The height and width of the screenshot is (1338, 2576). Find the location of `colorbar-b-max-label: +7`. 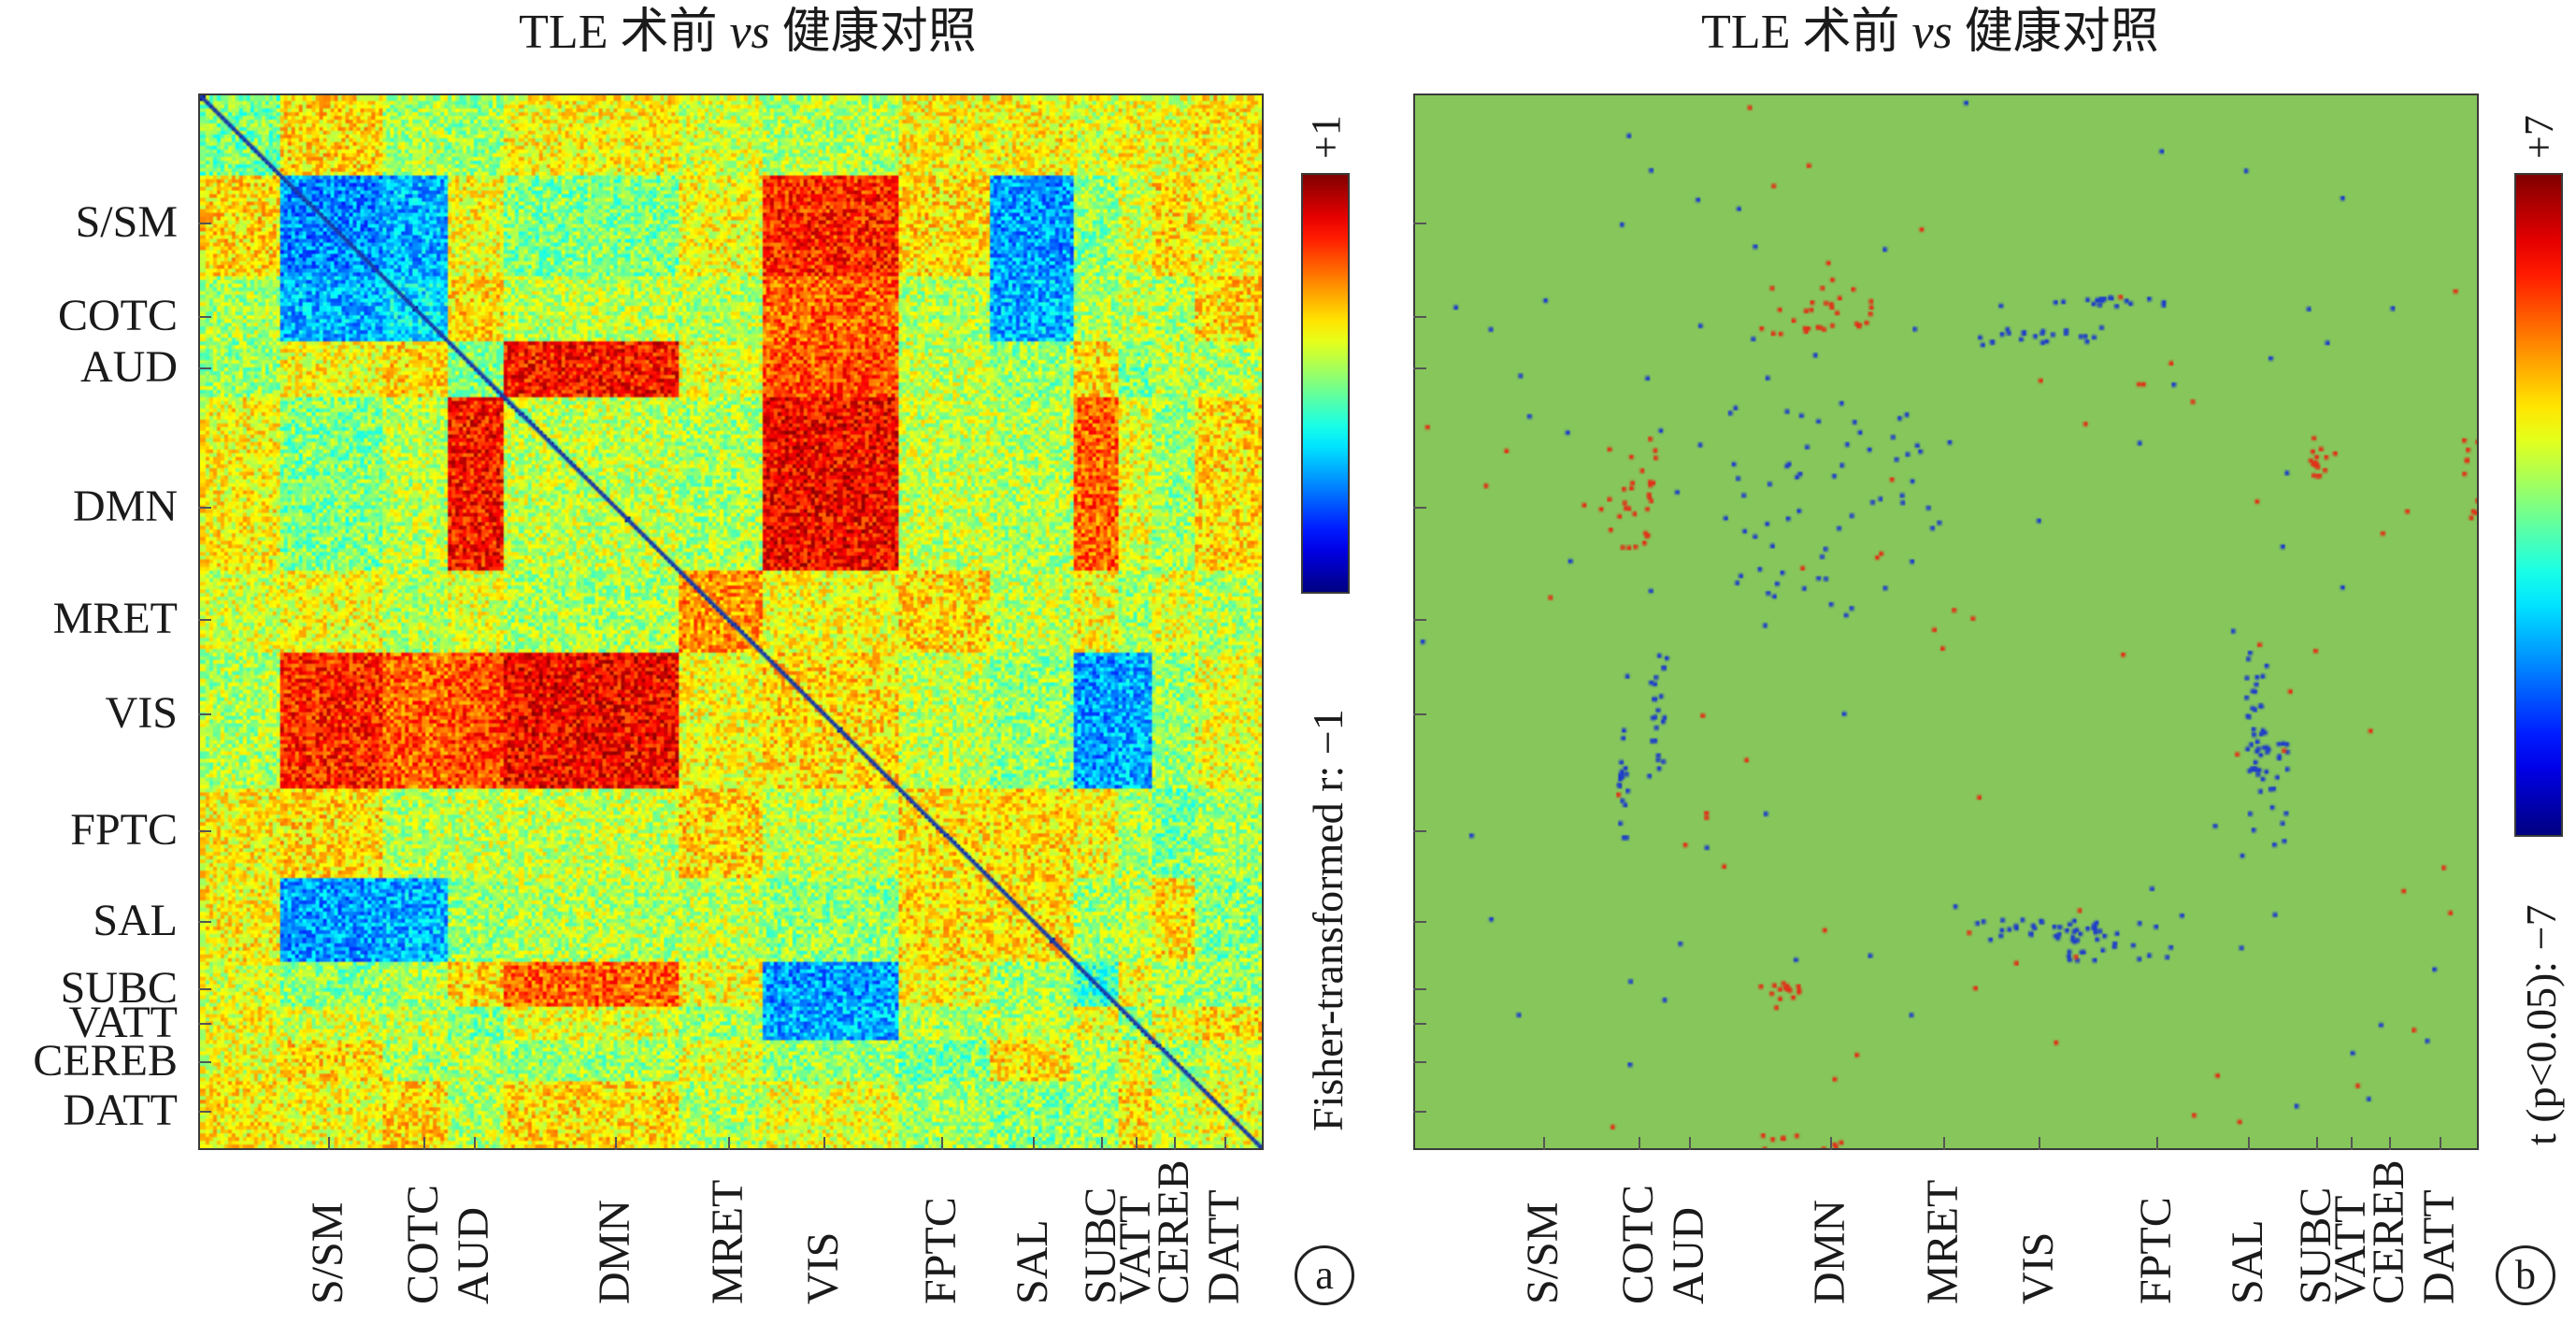

colorbar-b-max-label: +7 is located at coordinates (2539, 137).